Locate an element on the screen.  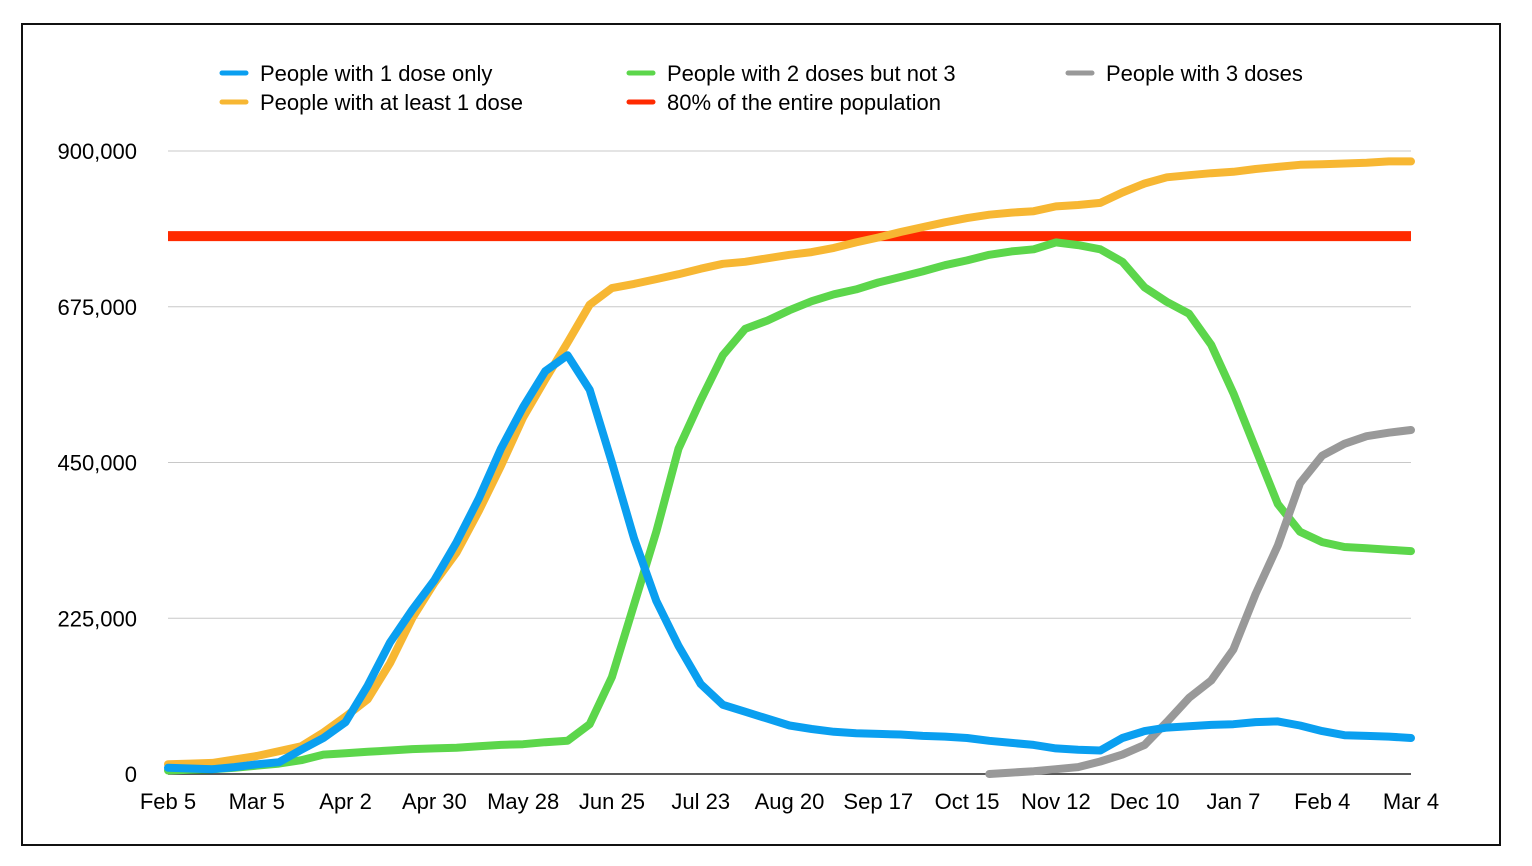
x-tick-label: Jan 7 is located at coordinates (1234, 801).